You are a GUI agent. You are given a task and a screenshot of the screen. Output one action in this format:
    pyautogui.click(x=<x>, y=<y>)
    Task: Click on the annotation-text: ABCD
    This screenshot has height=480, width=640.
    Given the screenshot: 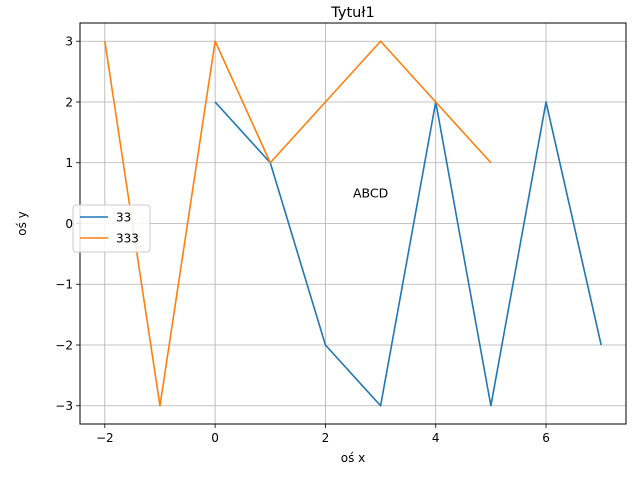 What is the action you would take?
    pyautogui.click(x=370, y=193)
    